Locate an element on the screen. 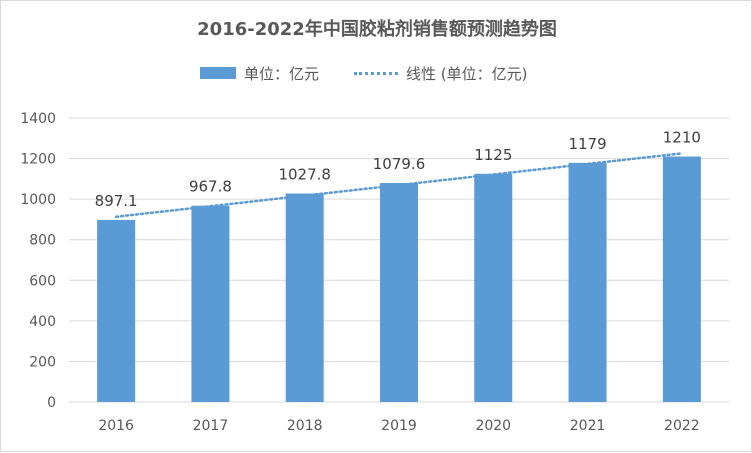 Image resolution: width=752 pixels, height=453 pixels. y-tick-label: 0 is located at coordinates (51, 403).